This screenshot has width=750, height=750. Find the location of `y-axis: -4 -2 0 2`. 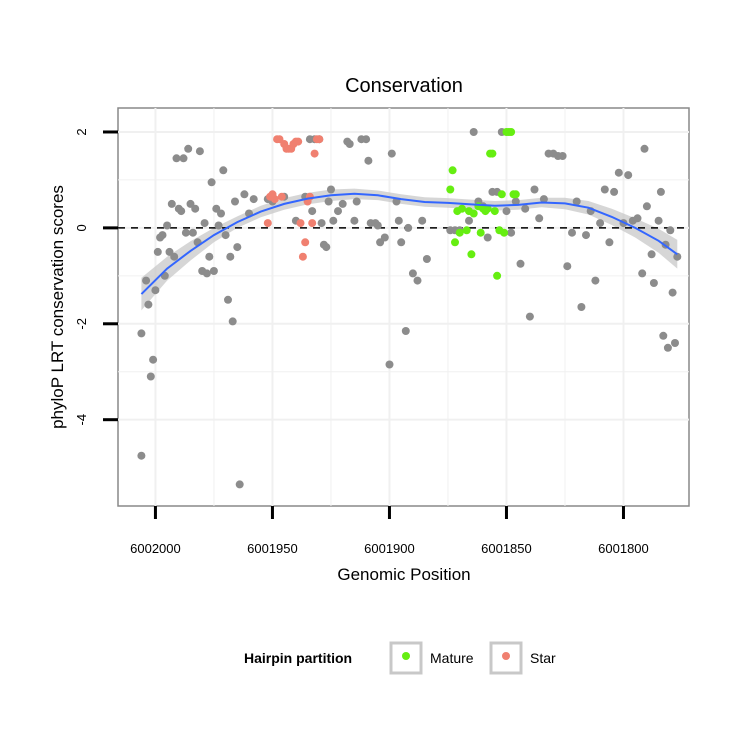

y-axis: -4 -2 0 2 is located at coordinates (96, 276).